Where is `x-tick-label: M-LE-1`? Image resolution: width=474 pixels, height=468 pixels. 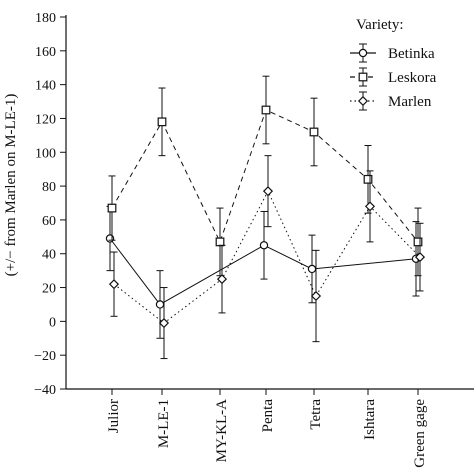
x-tick-label: M-LE-1 is located at coordinates (164, 423).